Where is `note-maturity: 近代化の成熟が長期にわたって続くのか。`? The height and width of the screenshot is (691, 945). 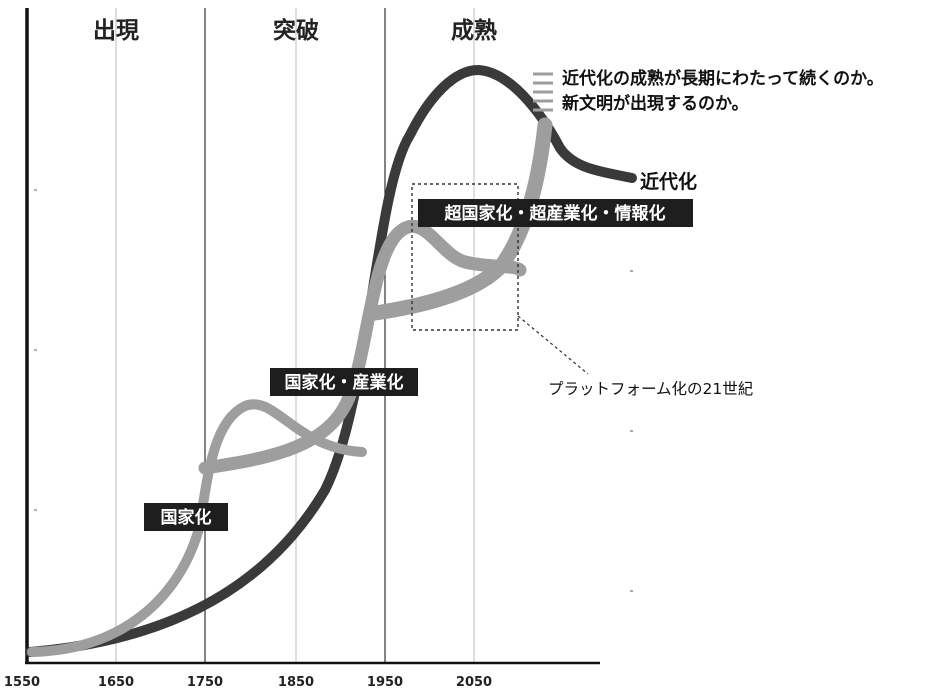
note-maturity: 近代化の成熟が長期にわたって続くのか。 is located at coordinates (723, 78).